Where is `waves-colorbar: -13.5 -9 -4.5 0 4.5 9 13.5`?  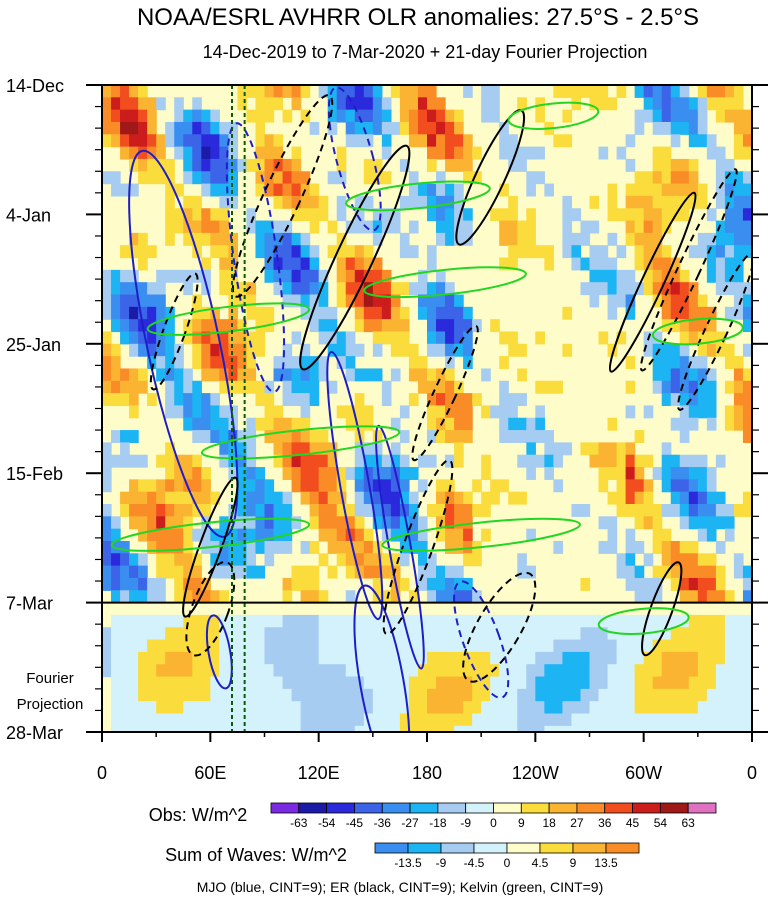
waves-colorbar: -13.5 -9 -4.5 0 4.5 9 13.5 is located at coordinates (507, 856).